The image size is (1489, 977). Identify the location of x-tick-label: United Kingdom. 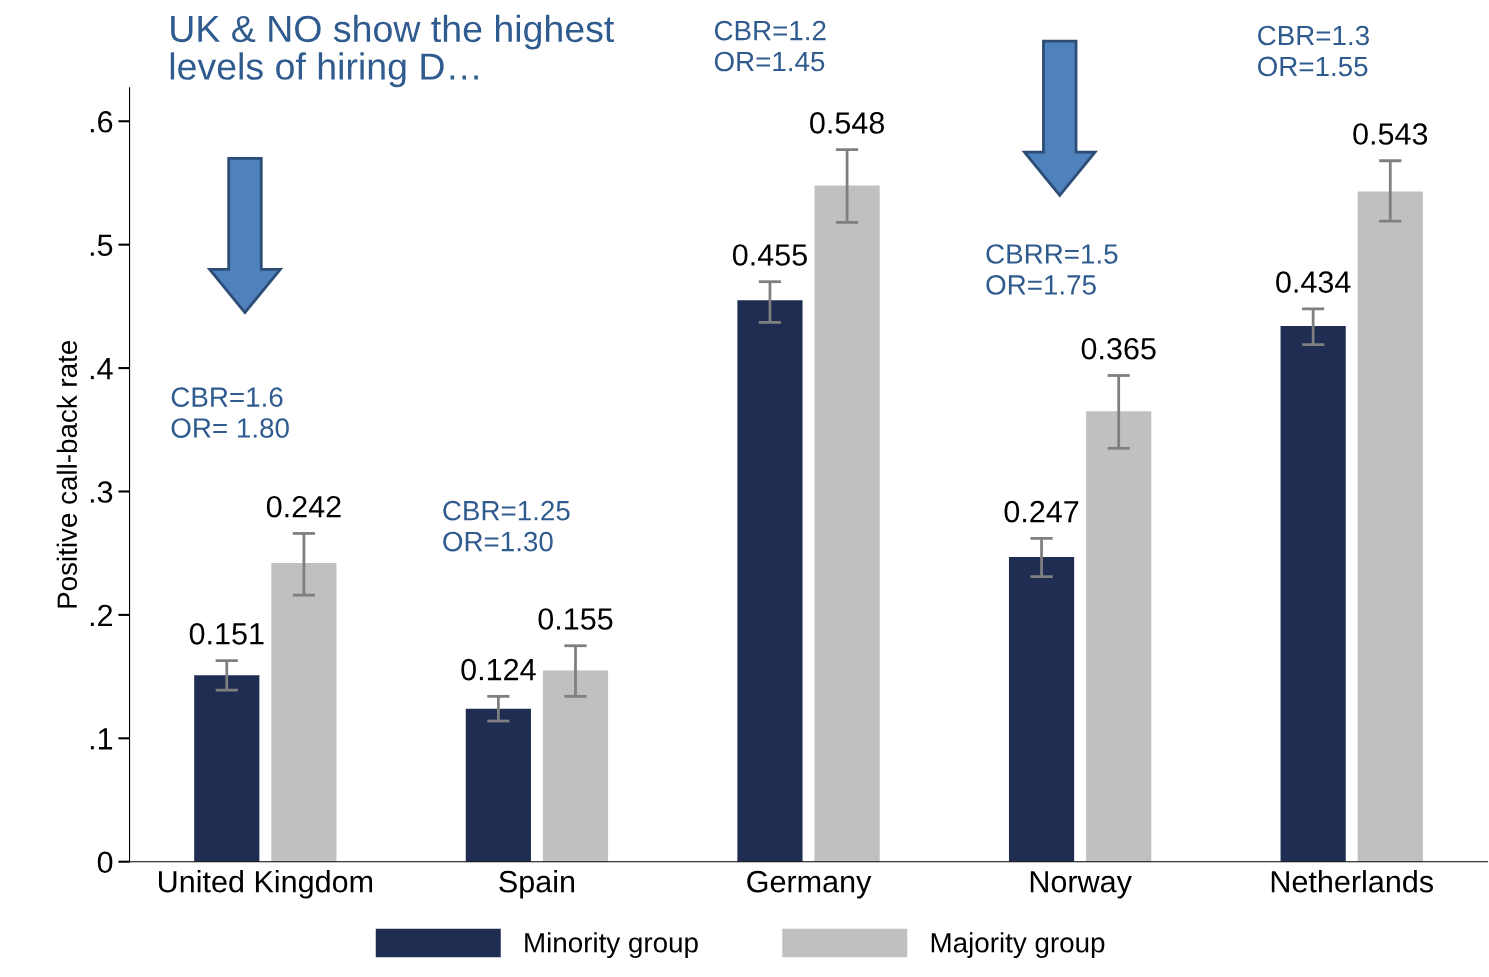
(266, 884).